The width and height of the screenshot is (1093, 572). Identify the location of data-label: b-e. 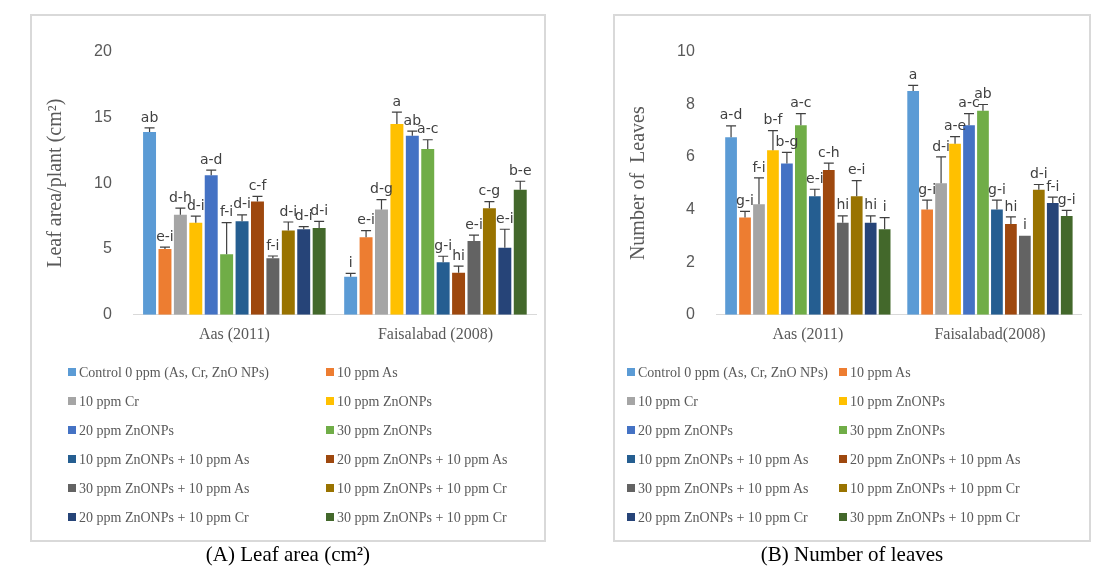
(520, 169).